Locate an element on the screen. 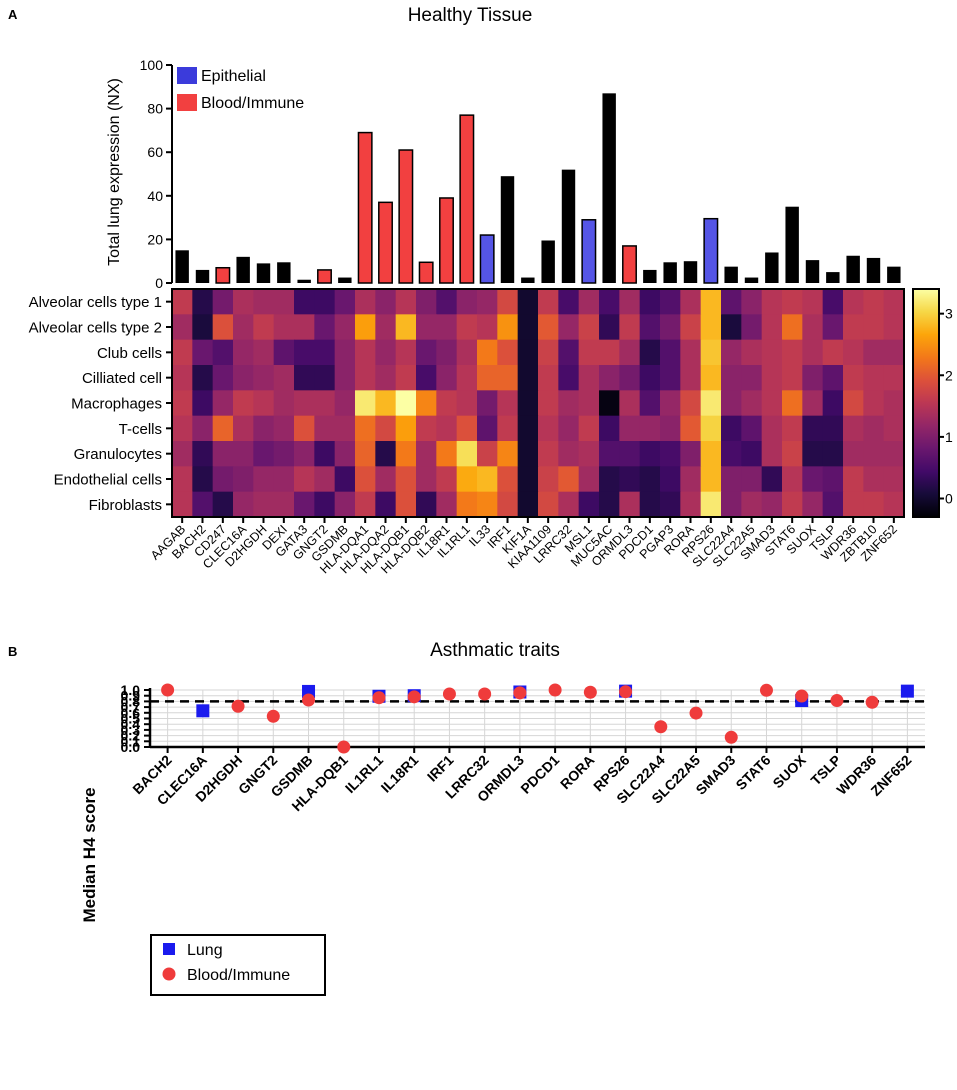 The width and height of the screenshot is (957, 1090). heatmap-row-label: Cilliated cell is located at coordinates (122, 378).